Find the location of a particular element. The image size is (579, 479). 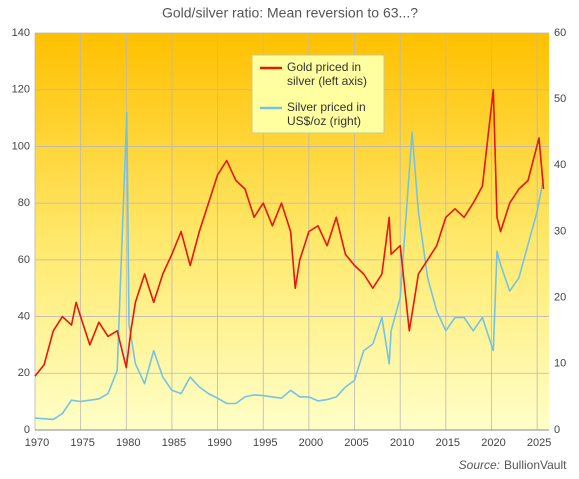

y2-tick-label: 60 is located at coordinates (560, 33).